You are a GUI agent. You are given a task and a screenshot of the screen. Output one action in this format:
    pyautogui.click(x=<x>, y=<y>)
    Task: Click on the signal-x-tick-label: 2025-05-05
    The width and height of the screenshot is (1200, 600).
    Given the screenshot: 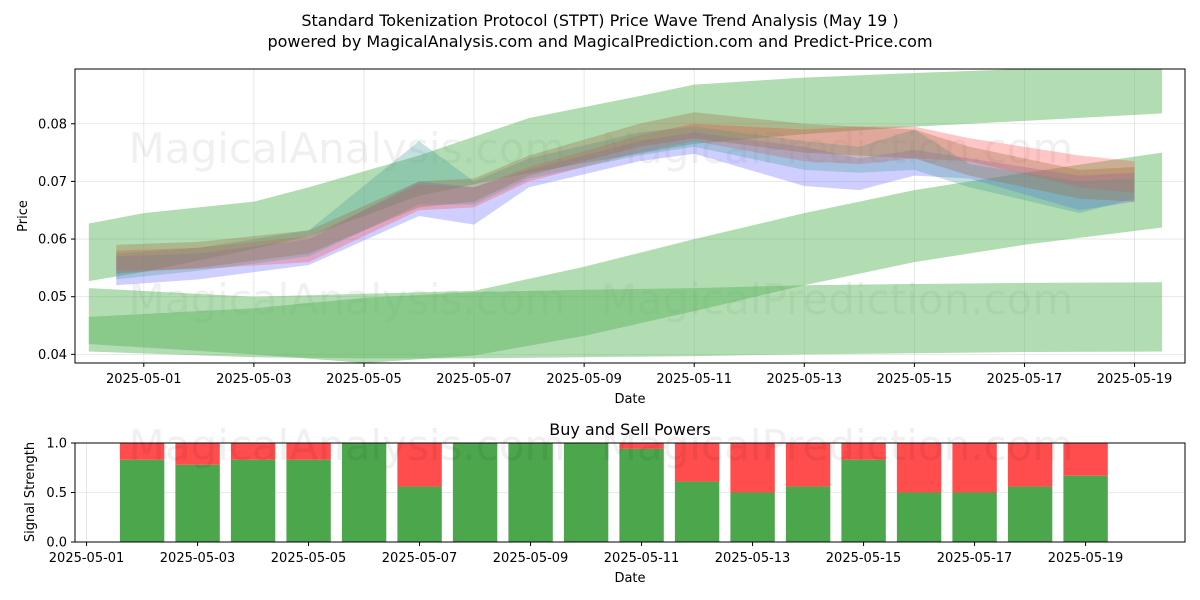 What is the action you would take?
    pyautogui.click(x=309, y=558)
    